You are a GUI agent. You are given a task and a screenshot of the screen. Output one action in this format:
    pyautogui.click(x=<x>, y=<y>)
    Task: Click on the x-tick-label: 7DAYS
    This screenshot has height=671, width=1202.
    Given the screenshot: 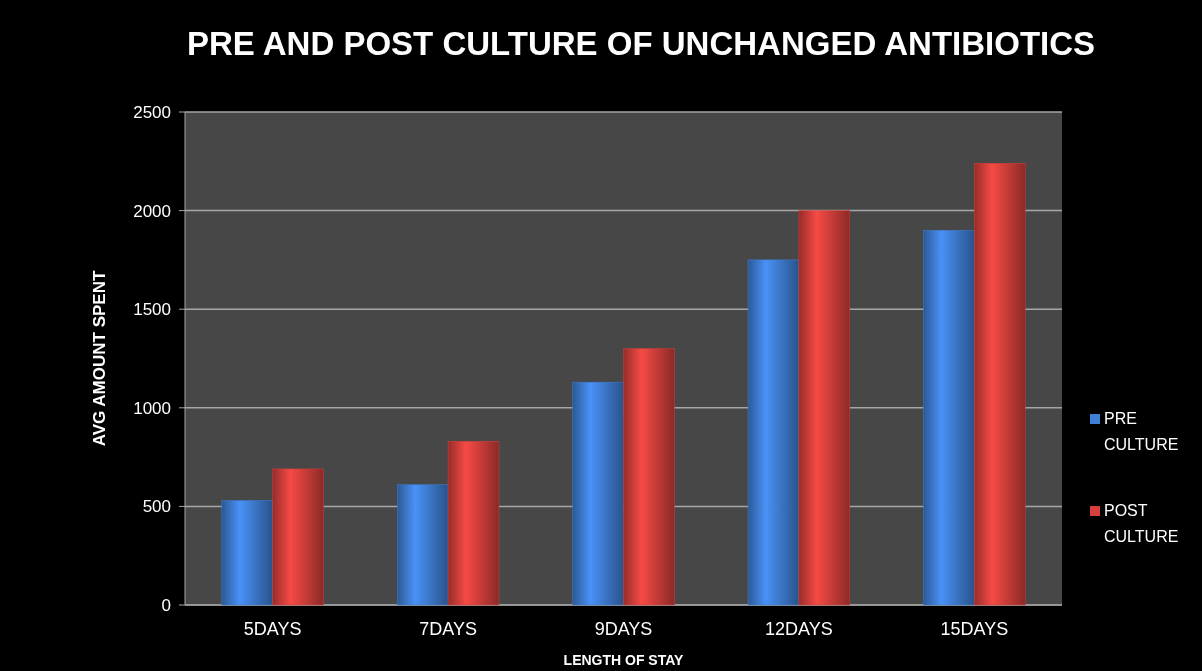 What is the action you would take?
    pyautogui.click(x=448, y=629)
    